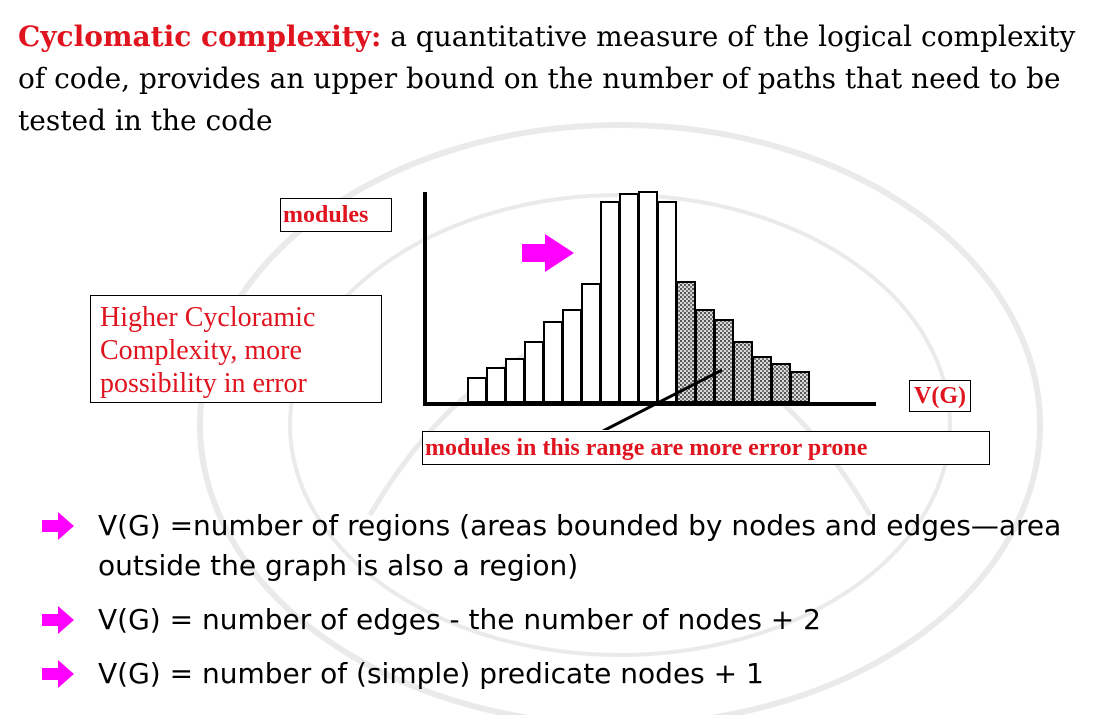 The image size is (1115, 715). What do you see at coordinates (208, 317) in the screenshot?
I see `callout-line: Higher Cycloramic` at bounding box center [208, 317].